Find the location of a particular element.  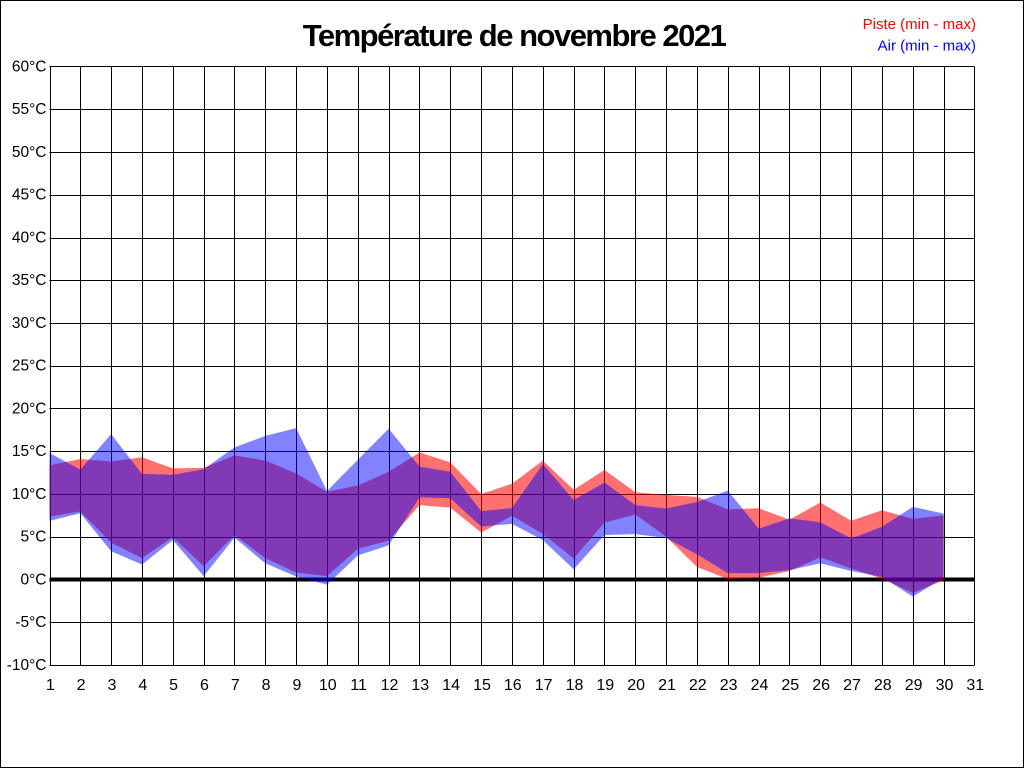

svg-text: 35°C is located at coordinates (29, 280).